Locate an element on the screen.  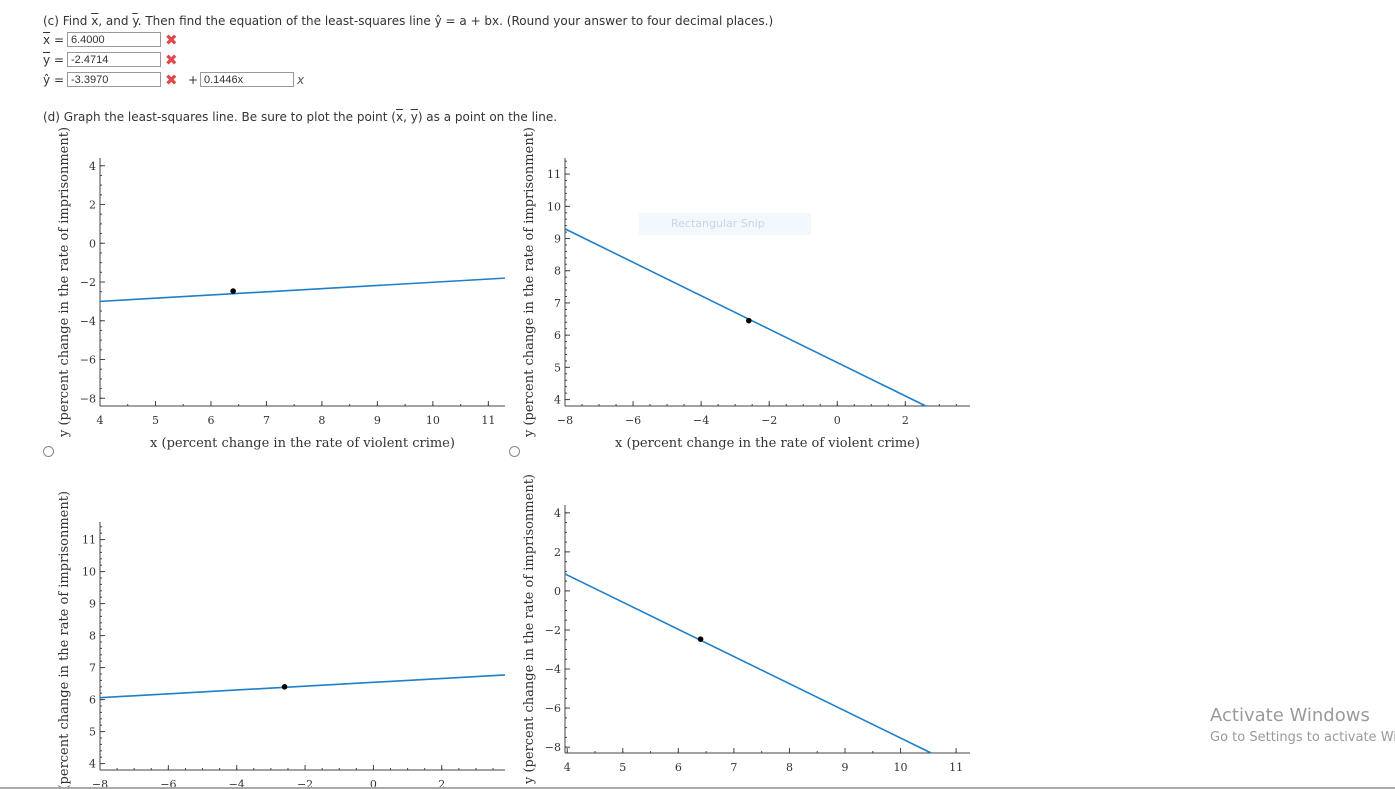
q-text: (c) Find is located at coordinates (67, 21).